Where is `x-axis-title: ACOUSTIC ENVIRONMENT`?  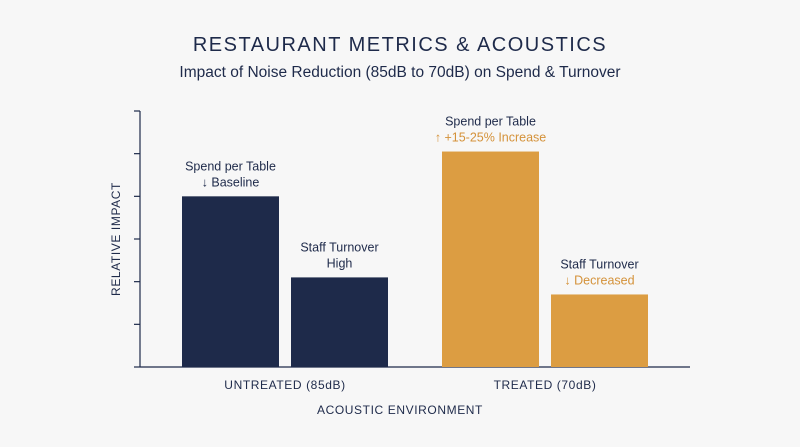 x-axis-title: ACOUSTIC ENVIRONMENT is located at coordinates (400, 410).